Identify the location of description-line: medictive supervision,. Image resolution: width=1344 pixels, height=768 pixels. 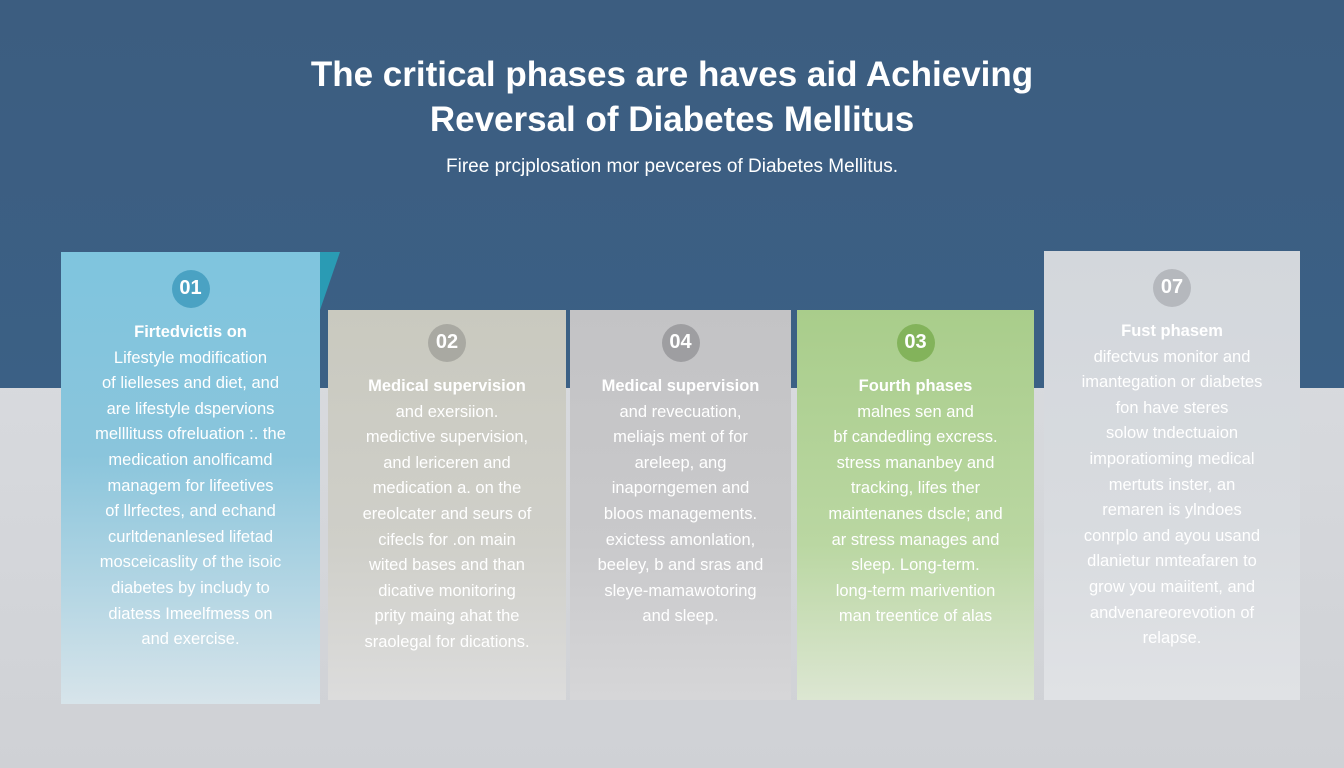
(447, 437).